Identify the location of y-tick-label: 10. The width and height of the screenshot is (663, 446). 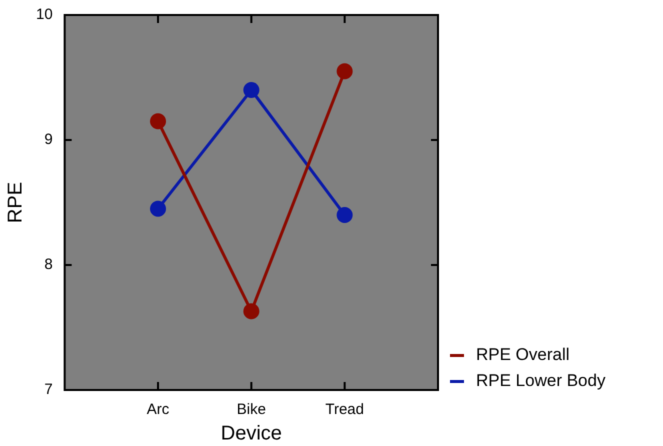
(44, 15).